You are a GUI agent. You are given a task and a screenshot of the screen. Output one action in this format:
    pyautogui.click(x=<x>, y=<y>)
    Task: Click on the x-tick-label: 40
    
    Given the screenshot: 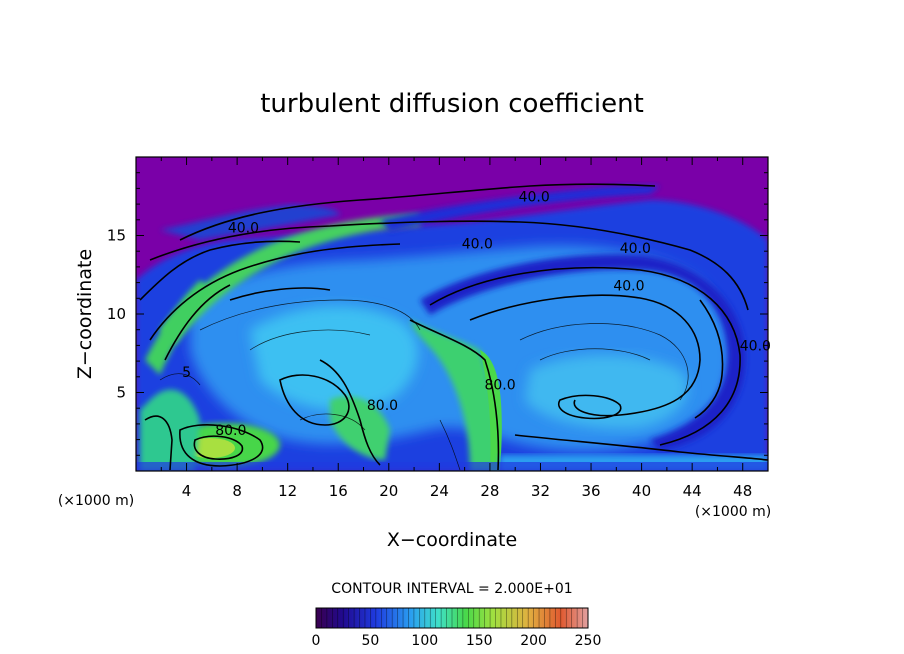 What is the action you would take?
    pyautogui.click(x=641, y=491)
    